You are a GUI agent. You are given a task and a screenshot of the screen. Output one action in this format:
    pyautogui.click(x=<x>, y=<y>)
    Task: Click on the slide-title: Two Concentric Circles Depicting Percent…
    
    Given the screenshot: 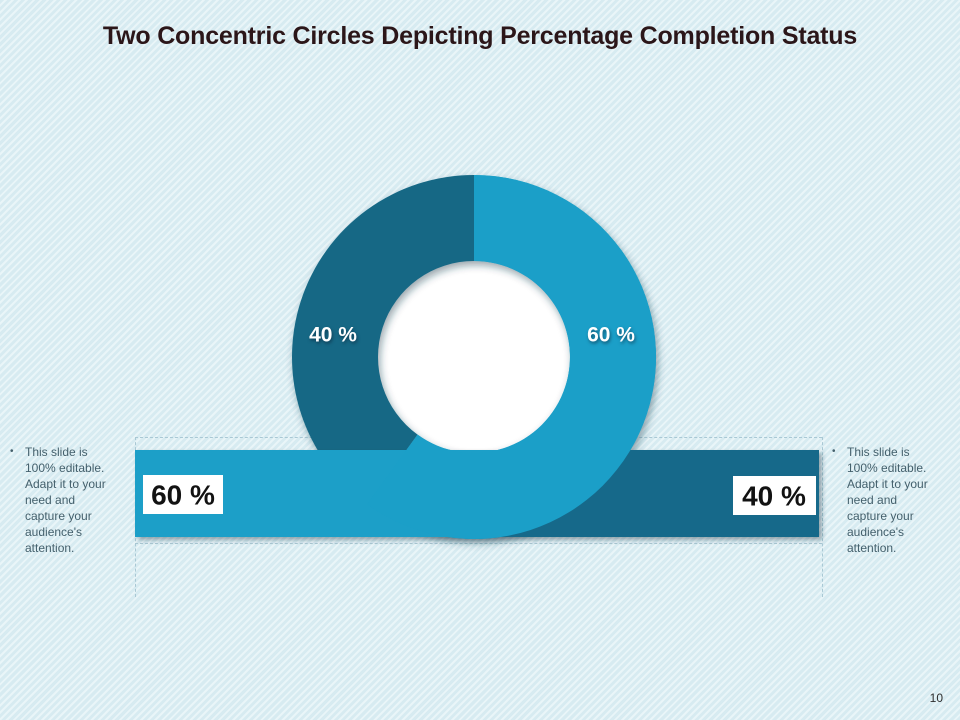 What is the action you would take?
    pyautogui.click(x=480, y=36)
    